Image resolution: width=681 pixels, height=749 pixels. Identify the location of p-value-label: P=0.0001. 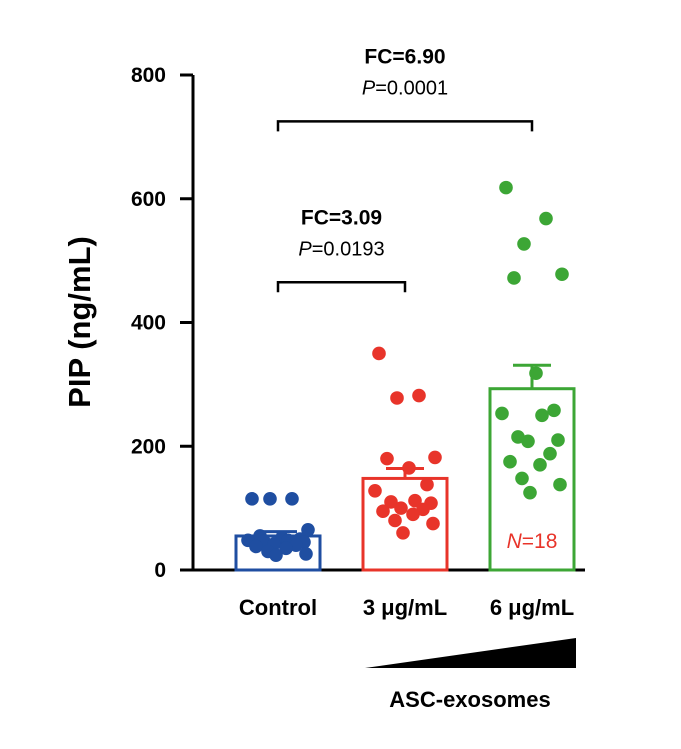
(405, 88).